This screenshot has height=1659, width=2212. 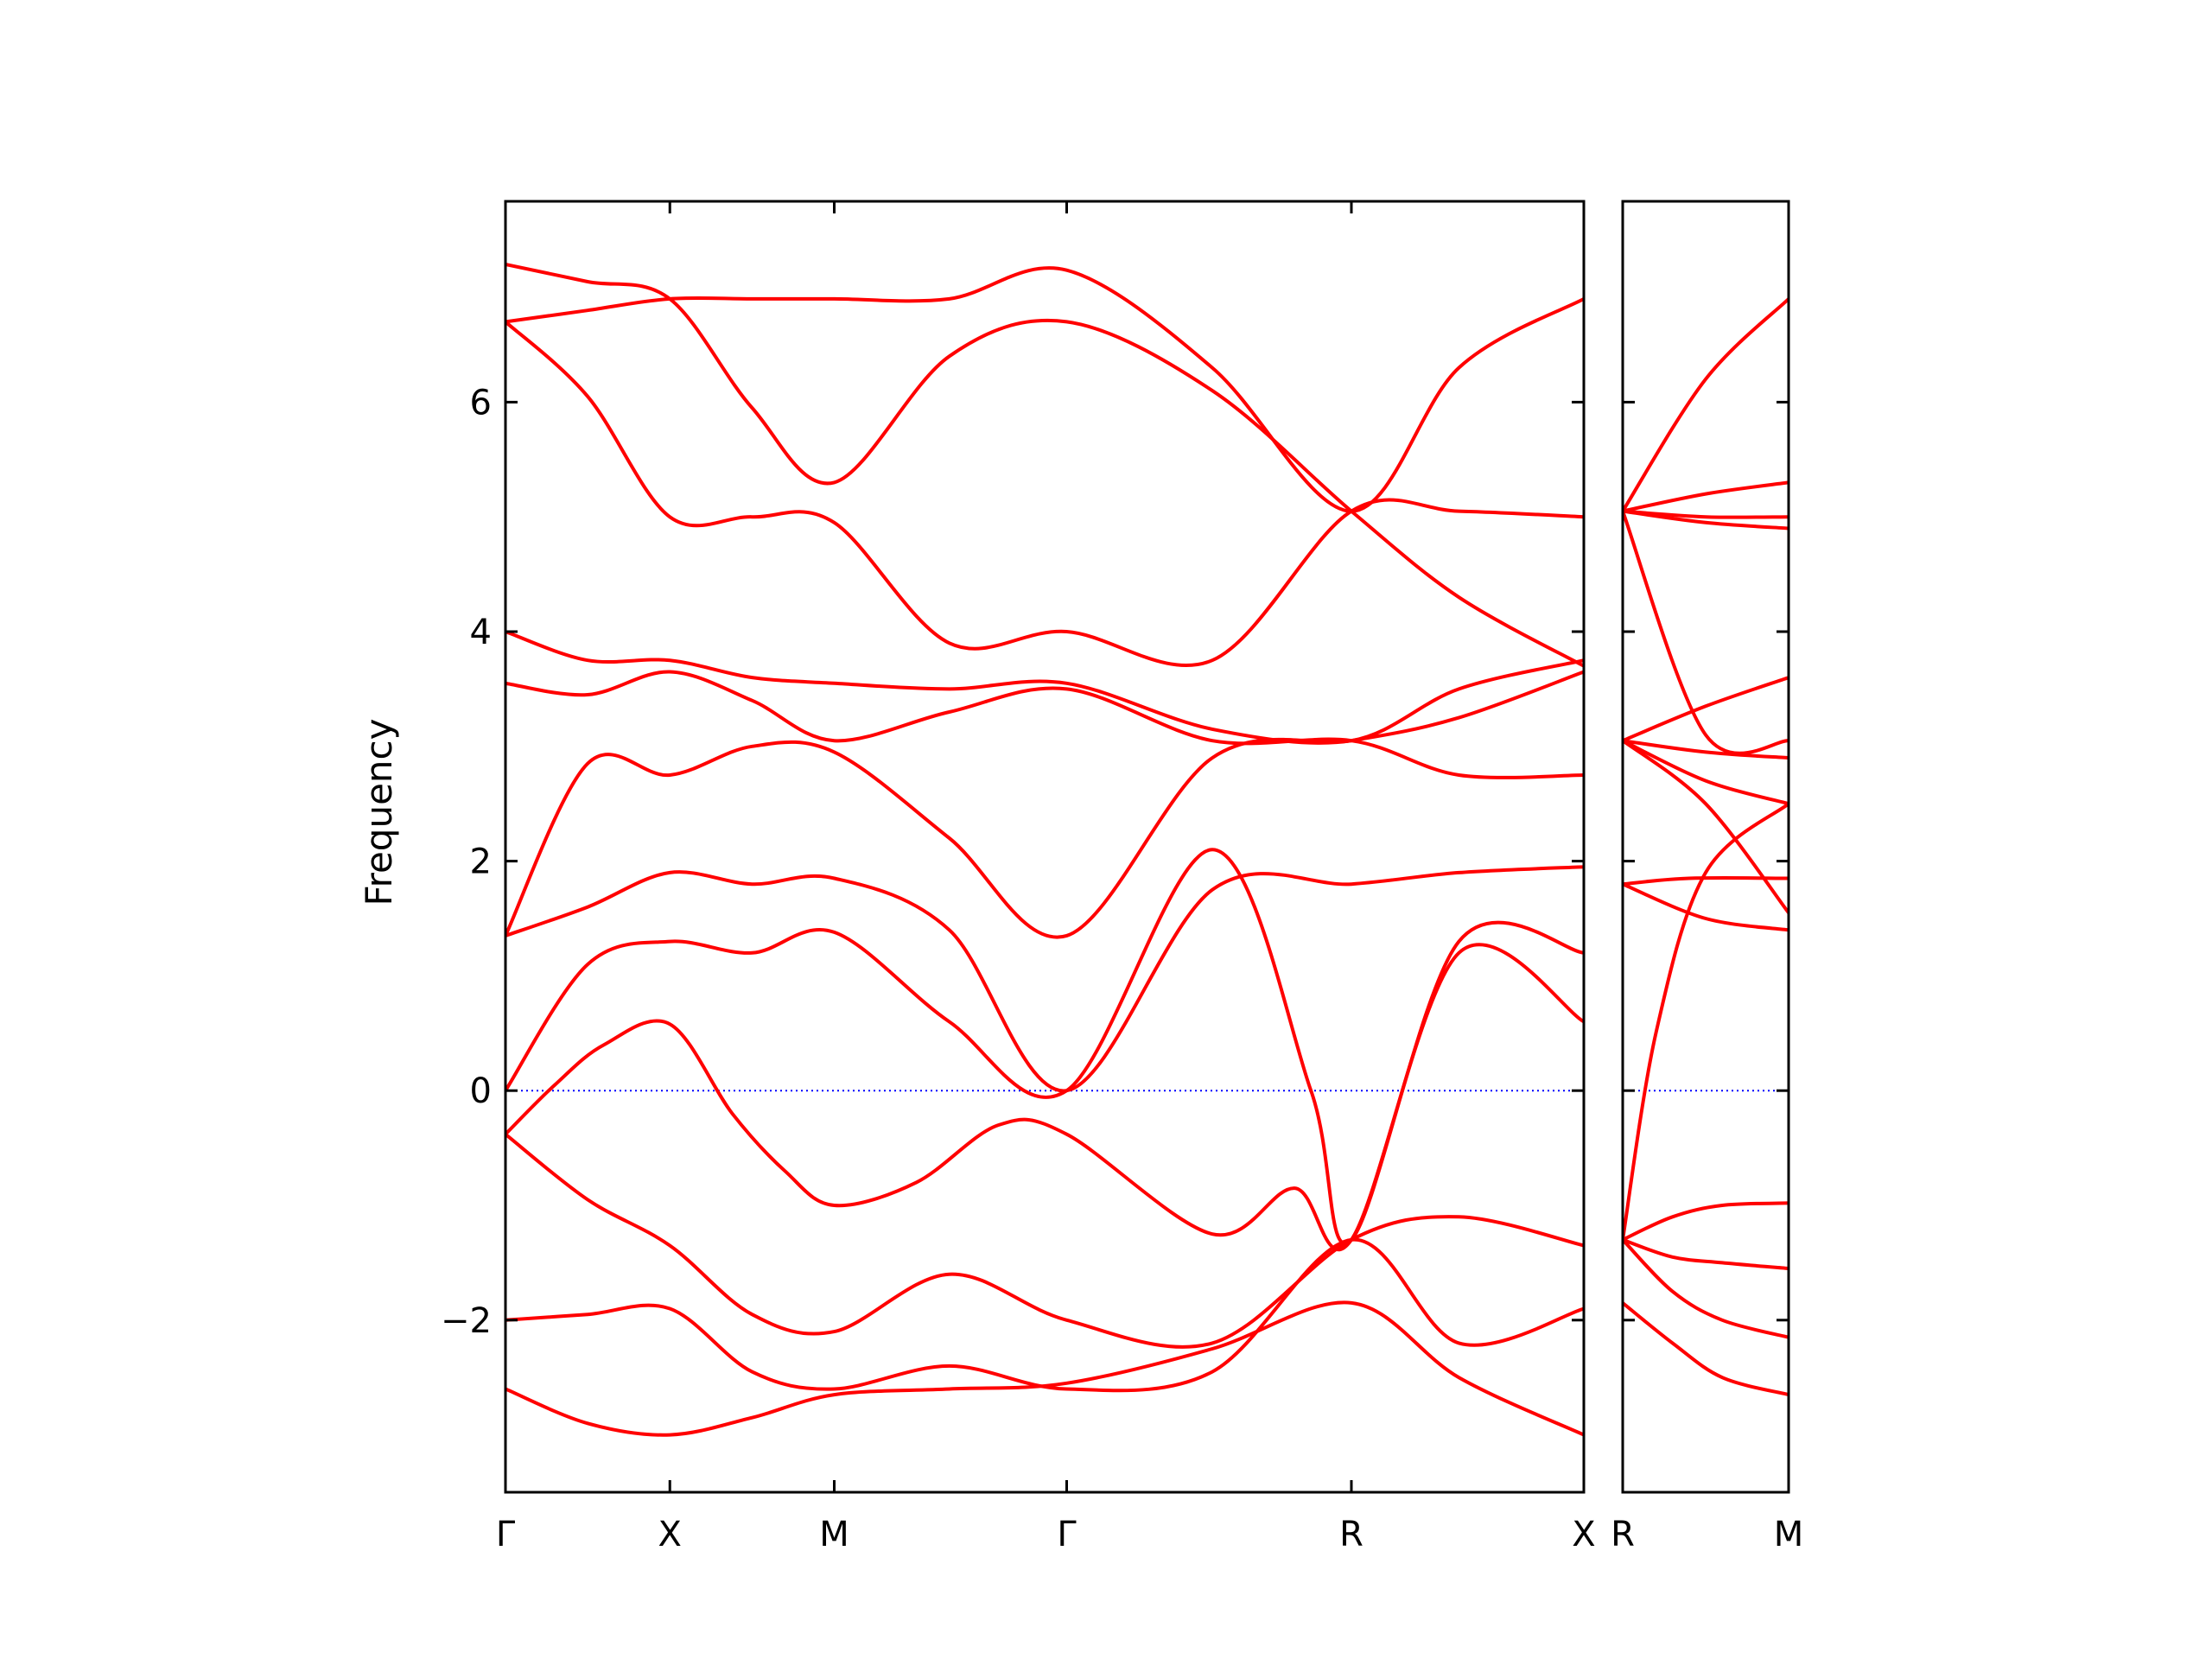 What do you see at coordinates (481, 403) in the screenshot?
I see `y-tick-label: 6` at bounding box center [481, 403].